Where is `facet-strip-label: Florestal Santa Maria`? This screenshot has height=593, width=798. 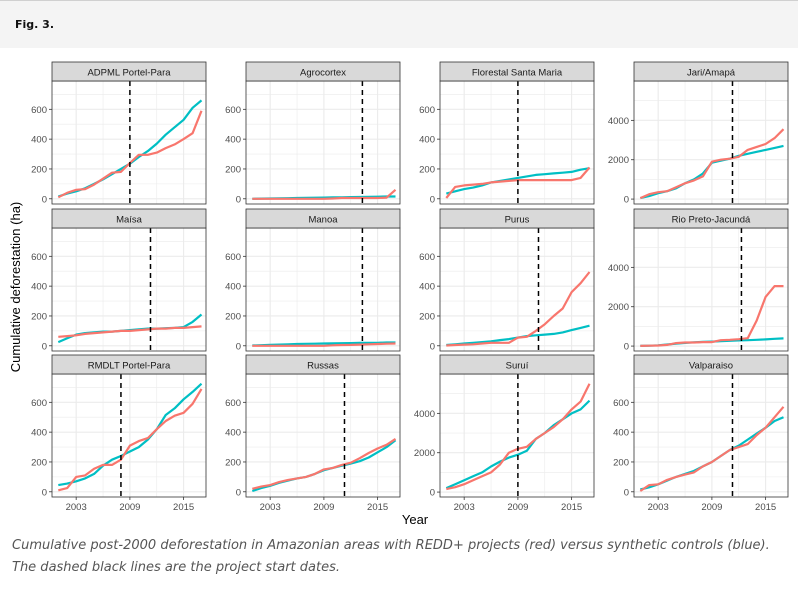
facet-strip-label: Florestal Santa Maria is located at coordinates (517, 73).